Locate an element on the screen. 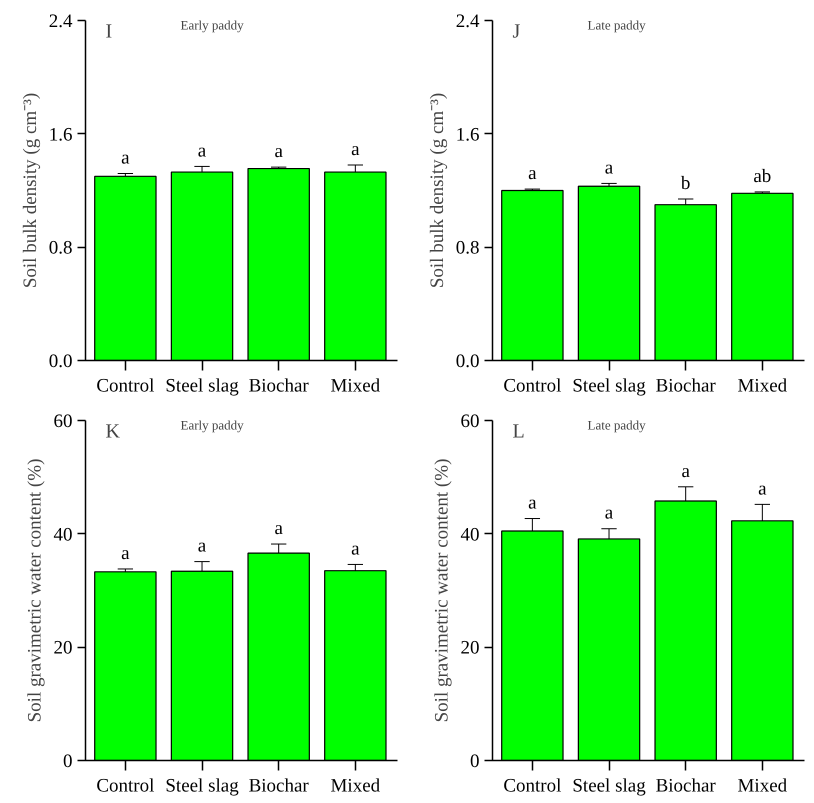 This screenshot has width=814, height=803. chart-title: L is located at coordinates (518, 431).